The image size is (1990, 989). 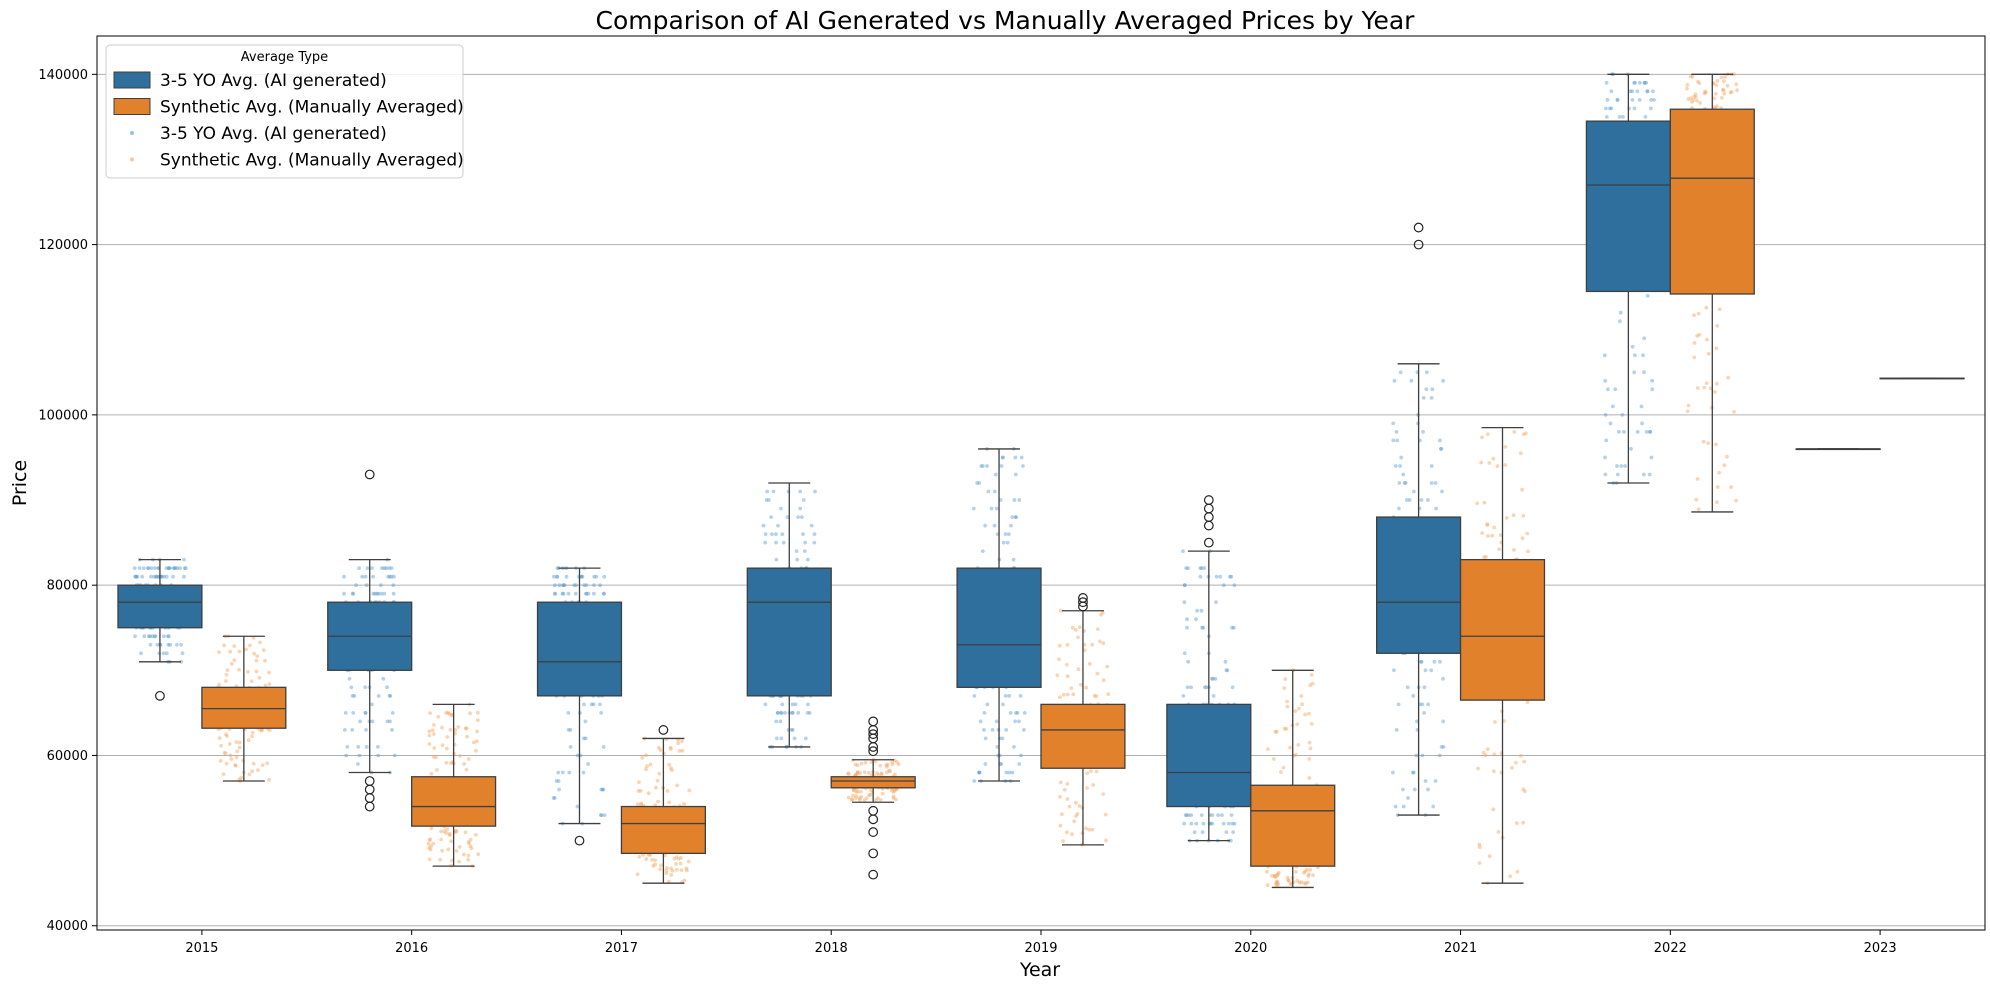 What do you see at coordinates (1670, 948) in the screenshot?
I see `x-tick-label: 2022` at bounding box center [1670, 948].